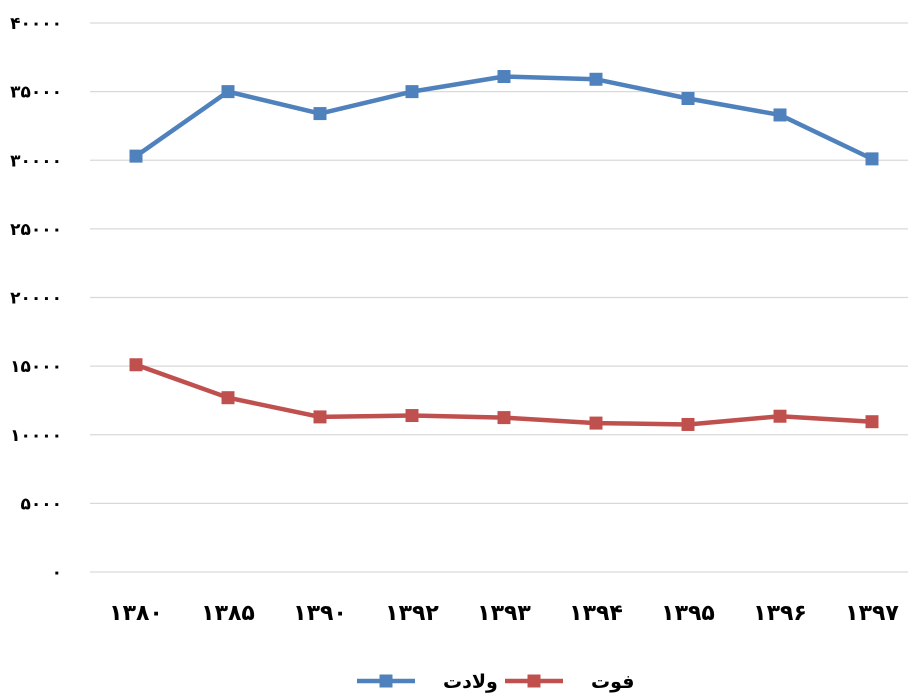 The width and height of the screenshot is (912, 698). What do you see at coordinates (36, 230) in the screenshot?
I see `y-tick-label: ۲۵۰۰۰` at bounding box center [36, 230].